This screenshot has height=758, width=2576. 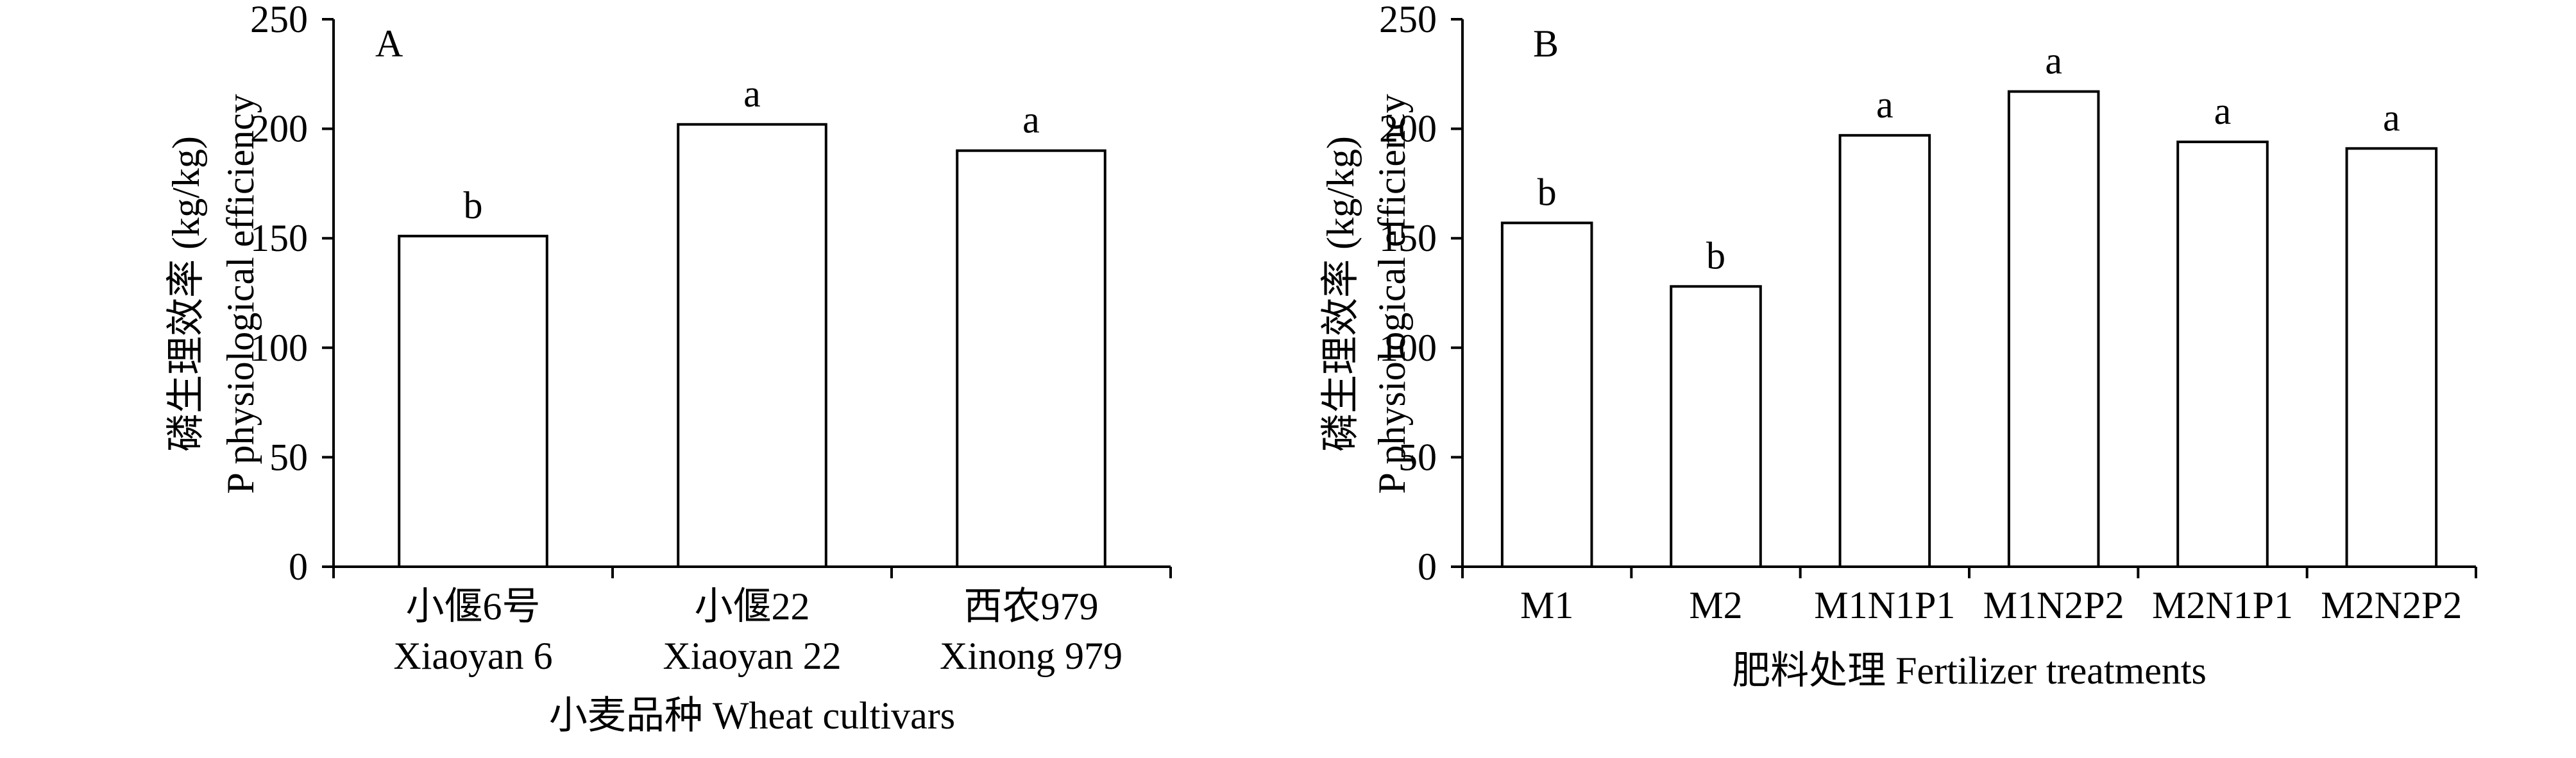 I want to click on chart-a-category-label: Xinong 979, so click(x=1031, y=656).